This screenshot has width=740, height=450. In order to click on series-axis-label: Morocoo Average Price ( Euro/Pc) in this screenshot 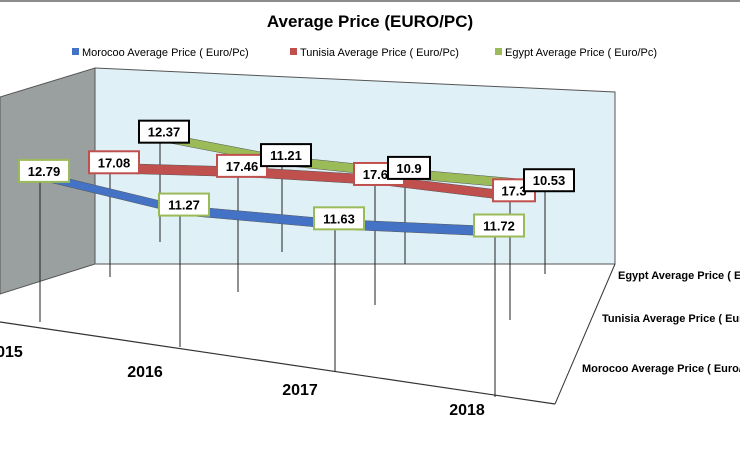, I will do `click(661, 369)`.